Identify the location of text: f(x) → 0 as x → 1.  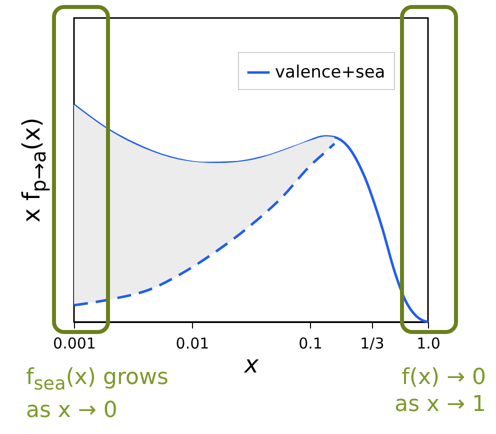
(440, 391).